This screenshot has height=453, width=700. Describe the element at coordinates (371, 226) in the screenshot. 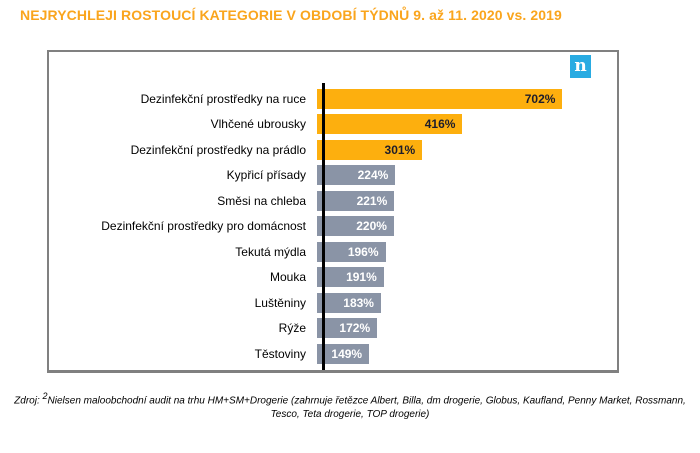

I see `value-label: 220%` at that location.